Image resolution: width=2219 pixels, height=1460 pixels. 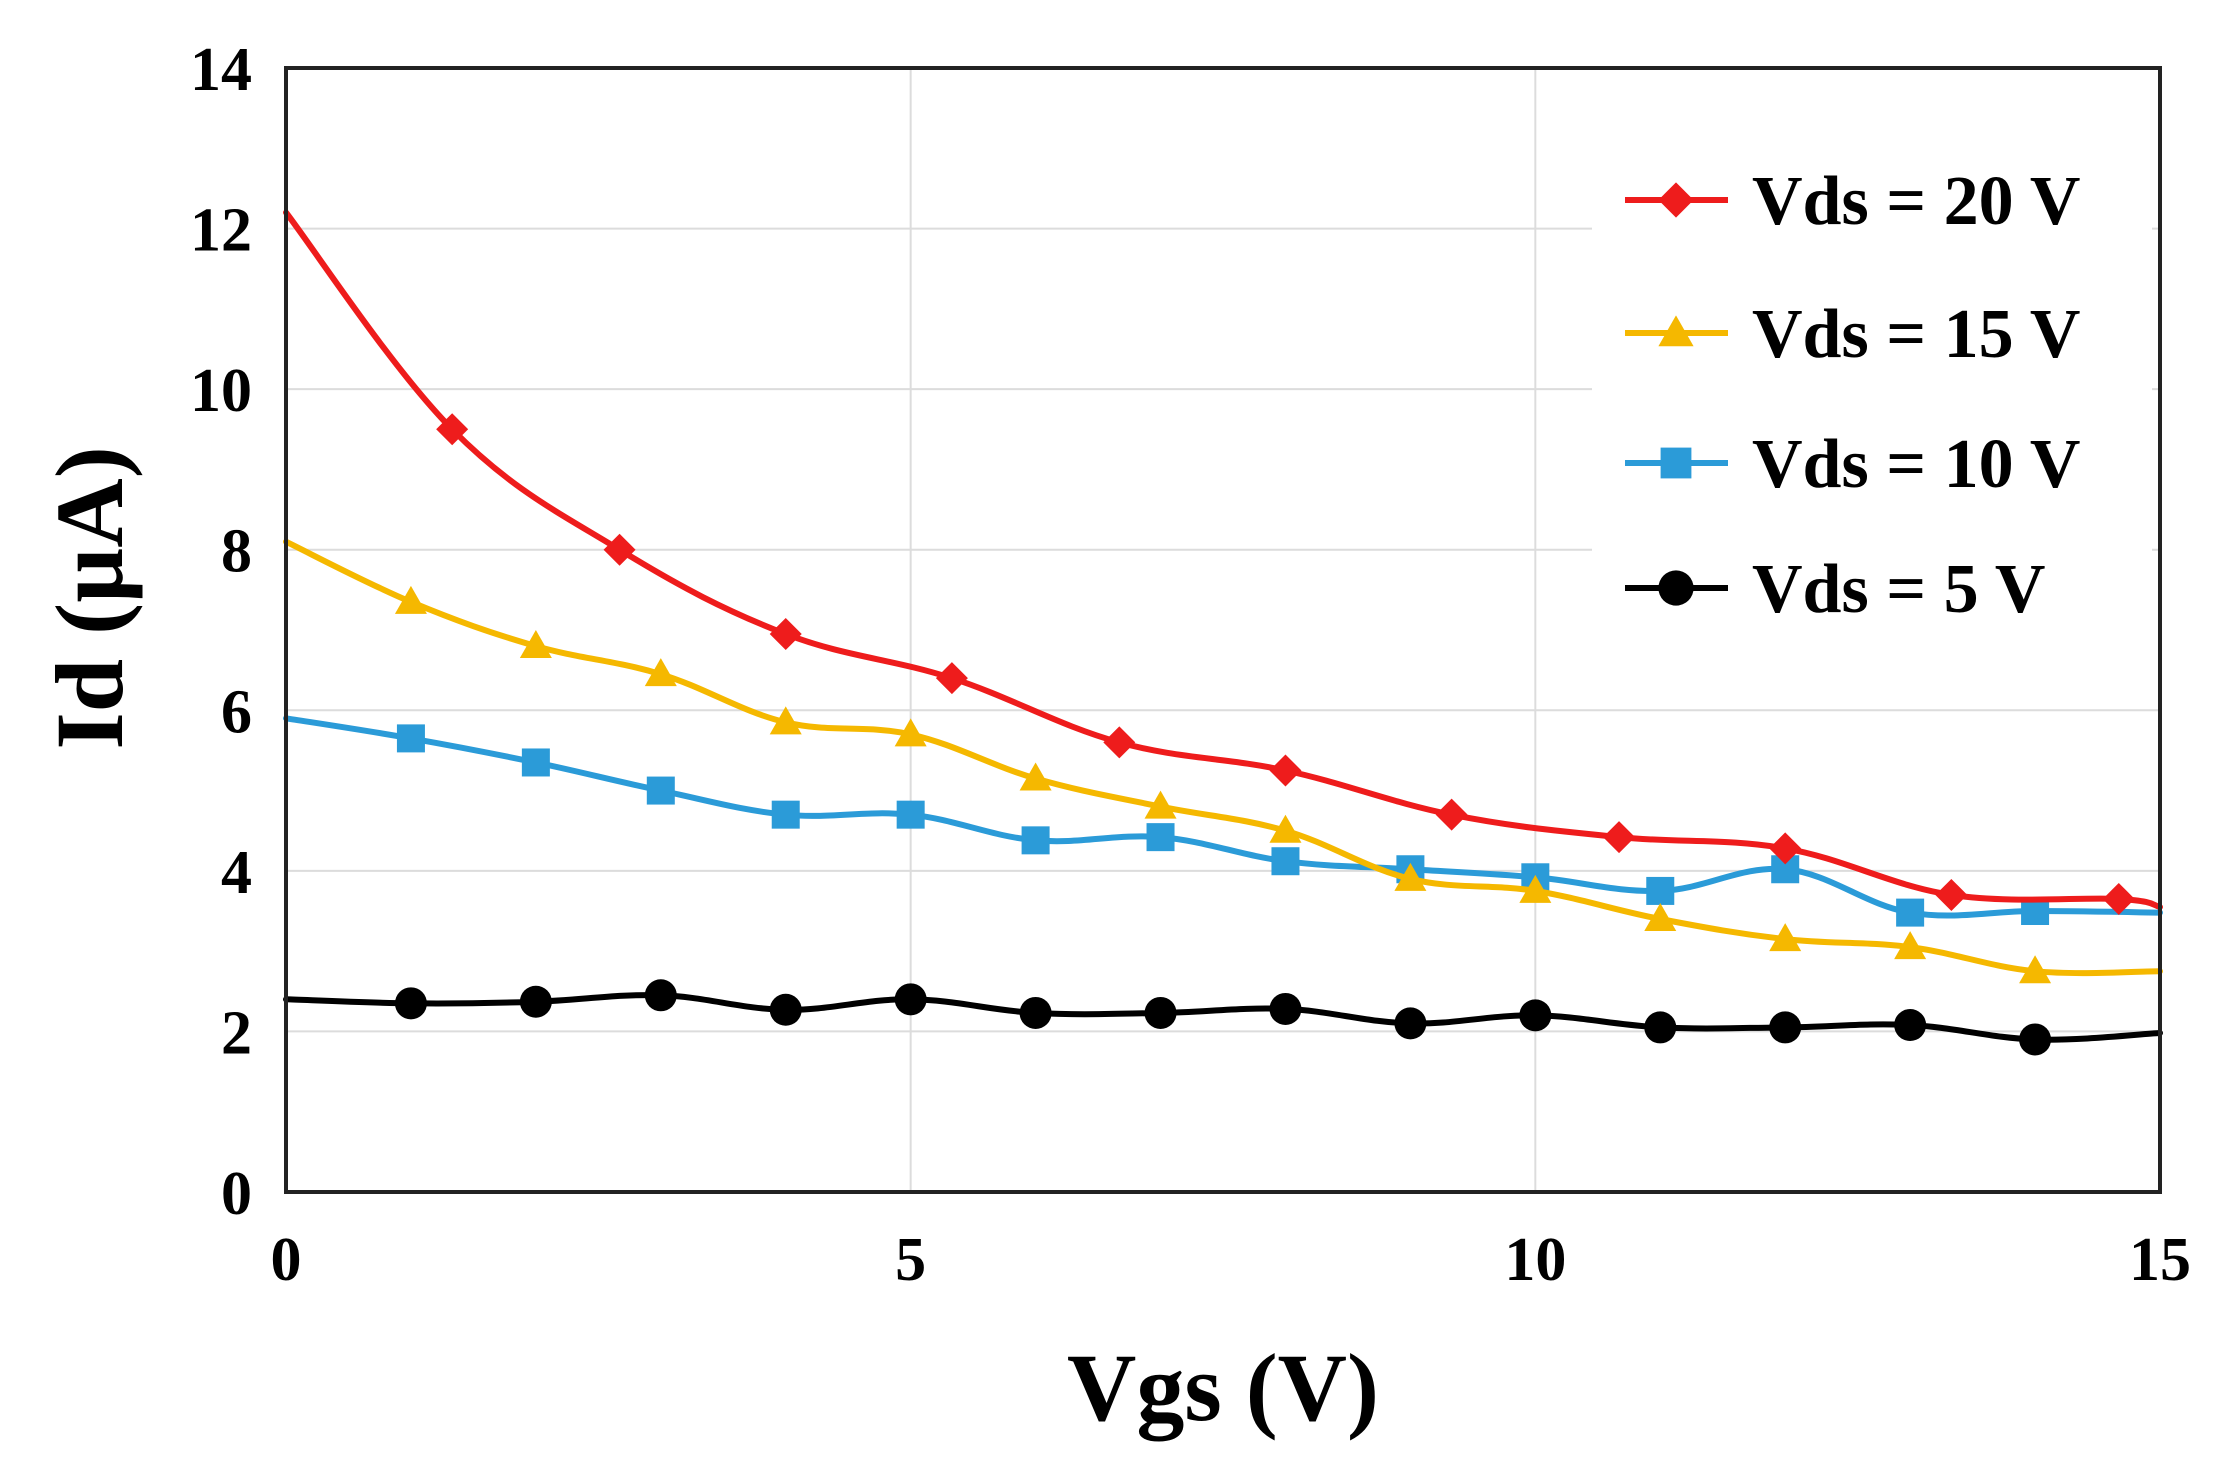 I want to click on x-tick-label: 5, so click(x=910, y=1260).